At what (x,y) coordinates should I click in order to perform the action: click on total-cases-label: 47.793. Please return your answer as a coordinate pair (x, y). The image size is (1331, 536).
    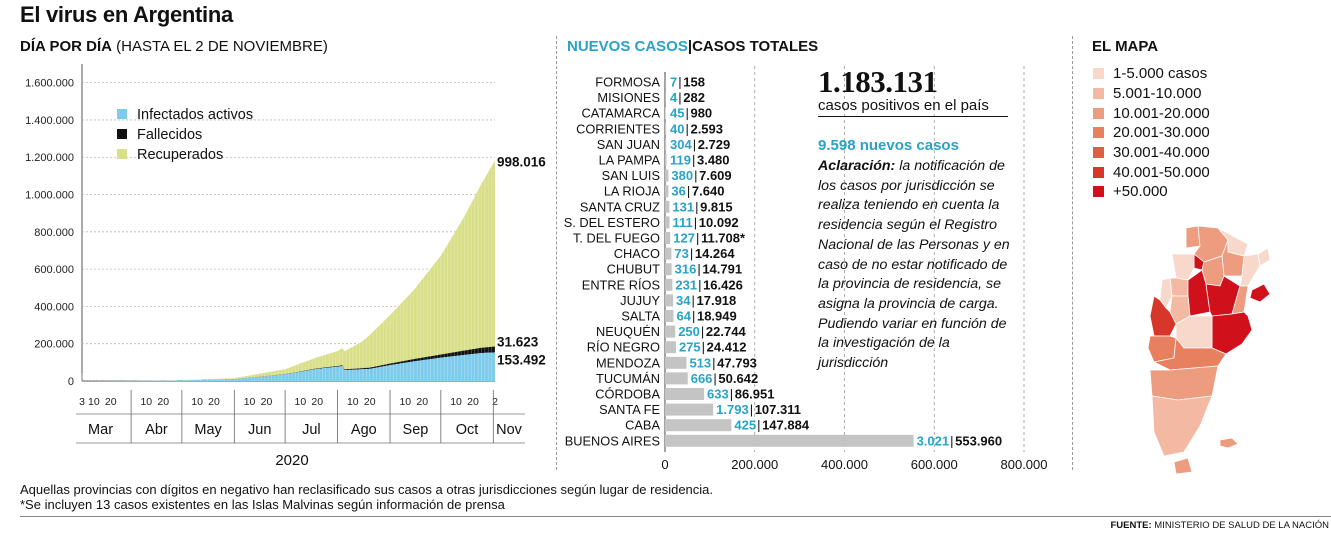
    Looking at the image, I should click on (737, 362).